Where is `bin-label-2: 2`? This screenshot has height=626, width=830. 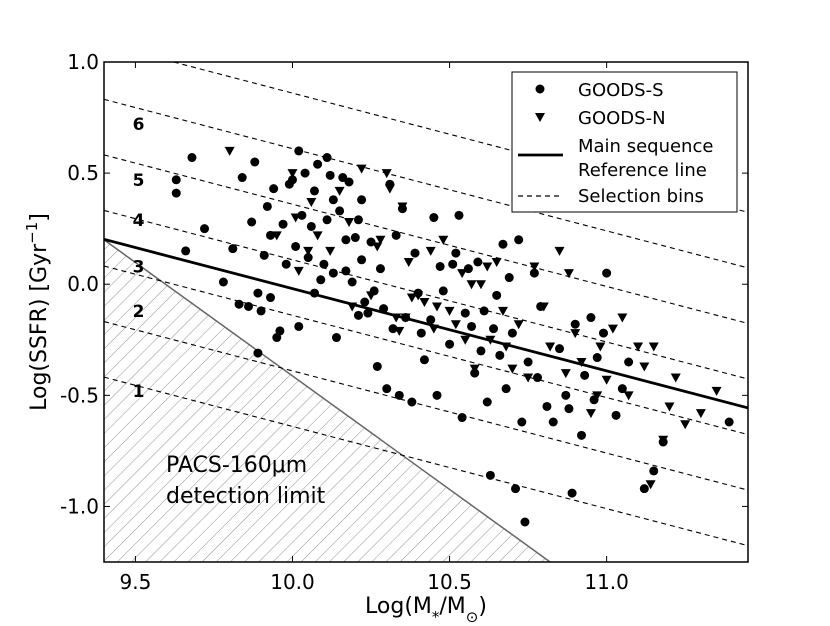 bin-label-2: 2 is located at coordinates (139, 312).